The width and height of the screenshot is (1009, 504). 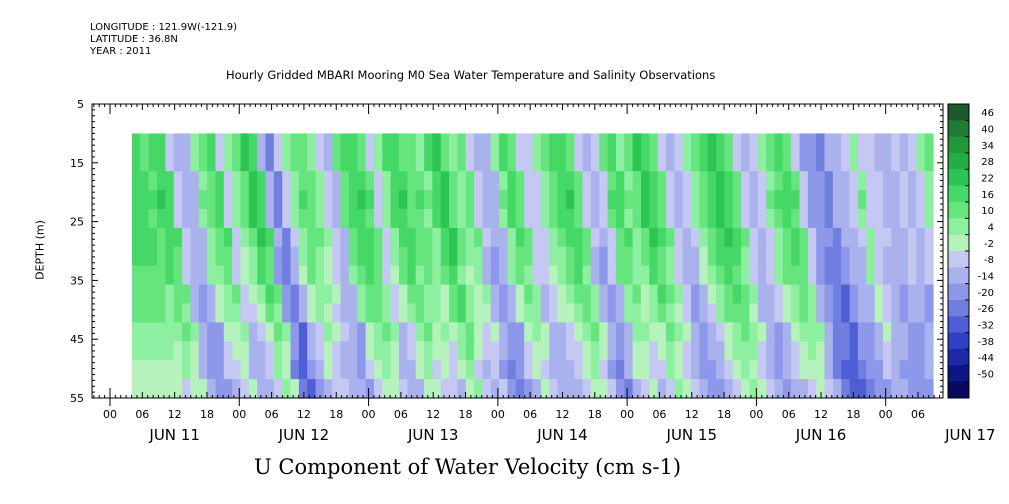 I want to click on x-hour-label: 18, so click(x=853, y=414).